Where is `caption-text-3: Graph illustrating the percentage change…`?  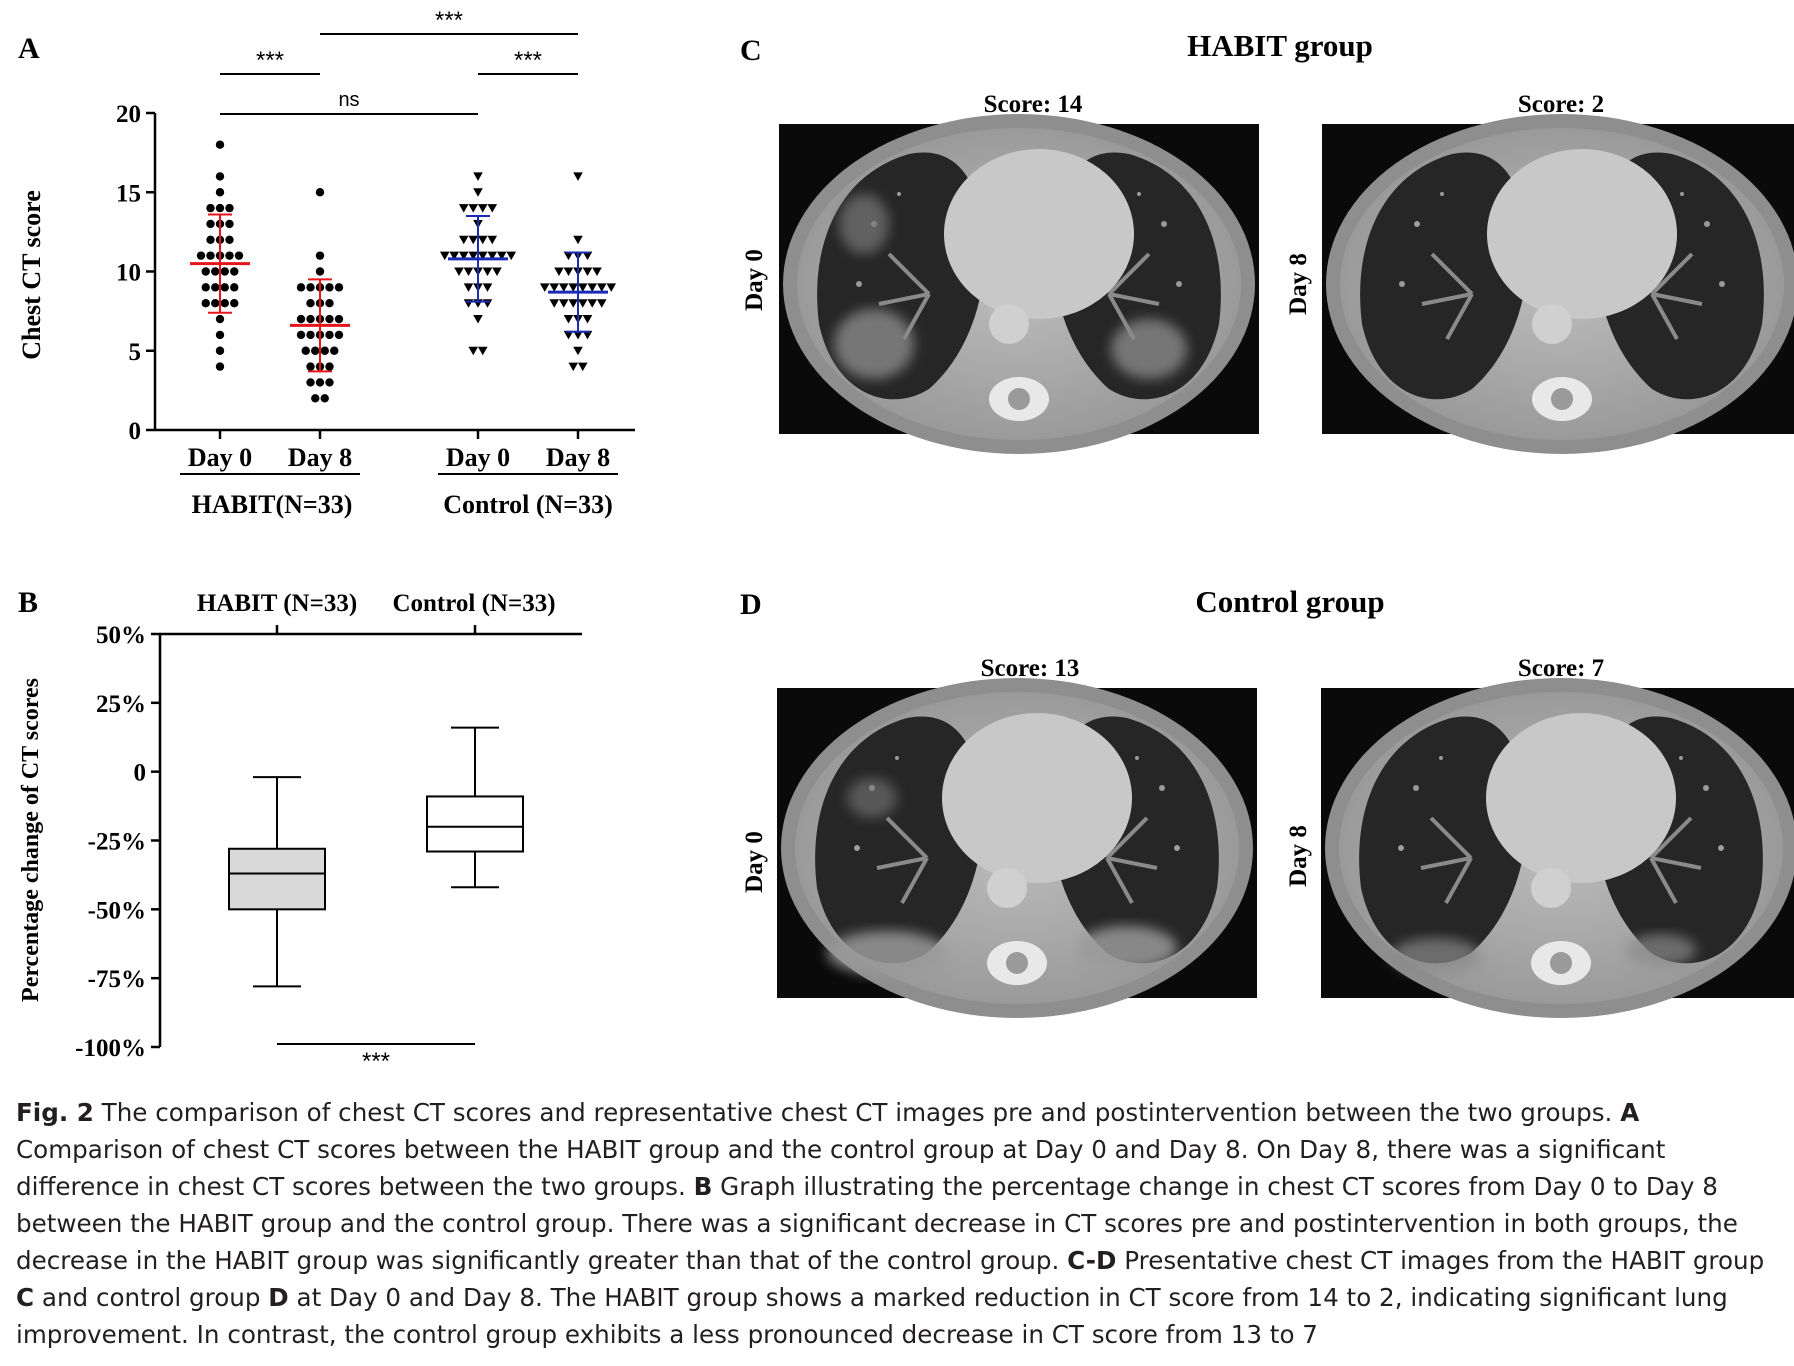
caption-text-3: Graph illustrating the percentage change… is located at coordinates (877, 1223).